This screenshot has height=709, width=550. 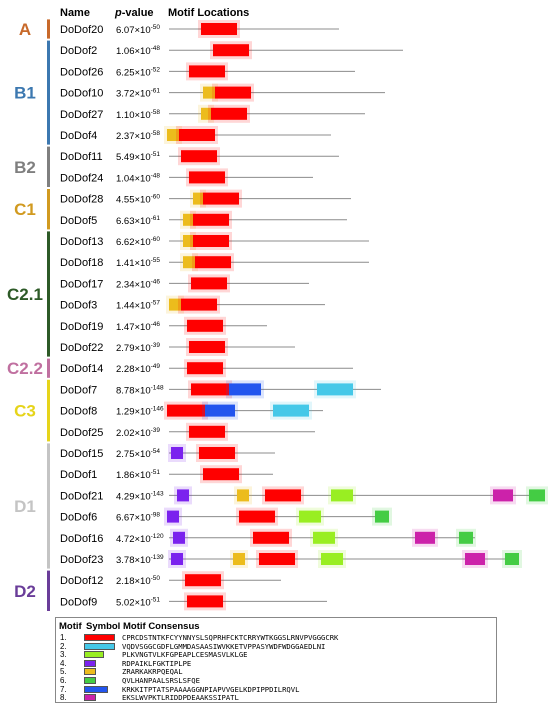 I want to click on pvalue-mantissa: 1.44, so click(x=125, y=306).